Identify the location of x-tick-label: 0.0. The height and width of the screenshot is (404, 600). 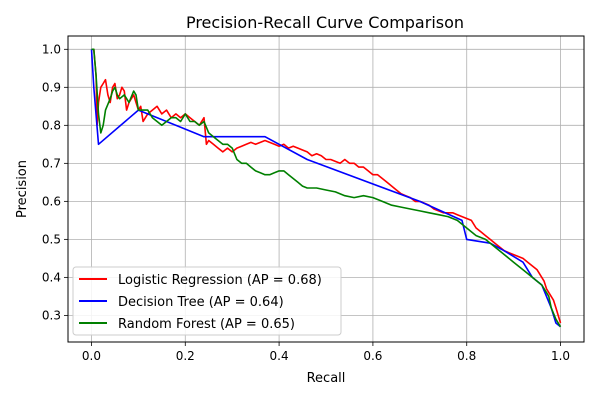
(91, 356).